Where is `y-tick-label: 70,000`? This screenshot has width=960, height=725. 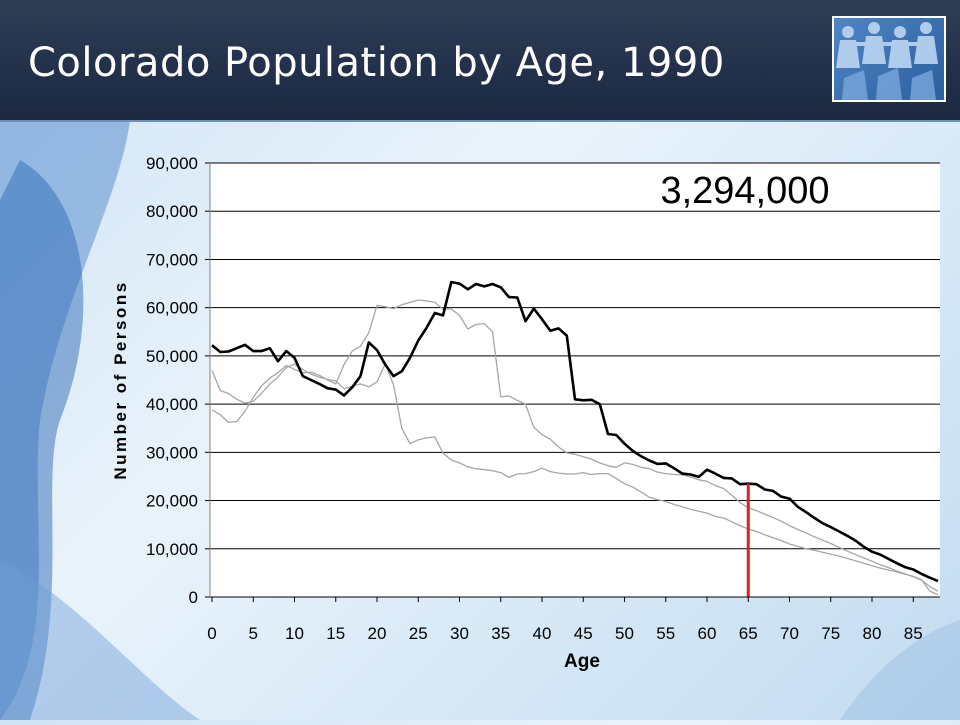 y-tick-label: 70,000 is located at coordinates (172, 259).